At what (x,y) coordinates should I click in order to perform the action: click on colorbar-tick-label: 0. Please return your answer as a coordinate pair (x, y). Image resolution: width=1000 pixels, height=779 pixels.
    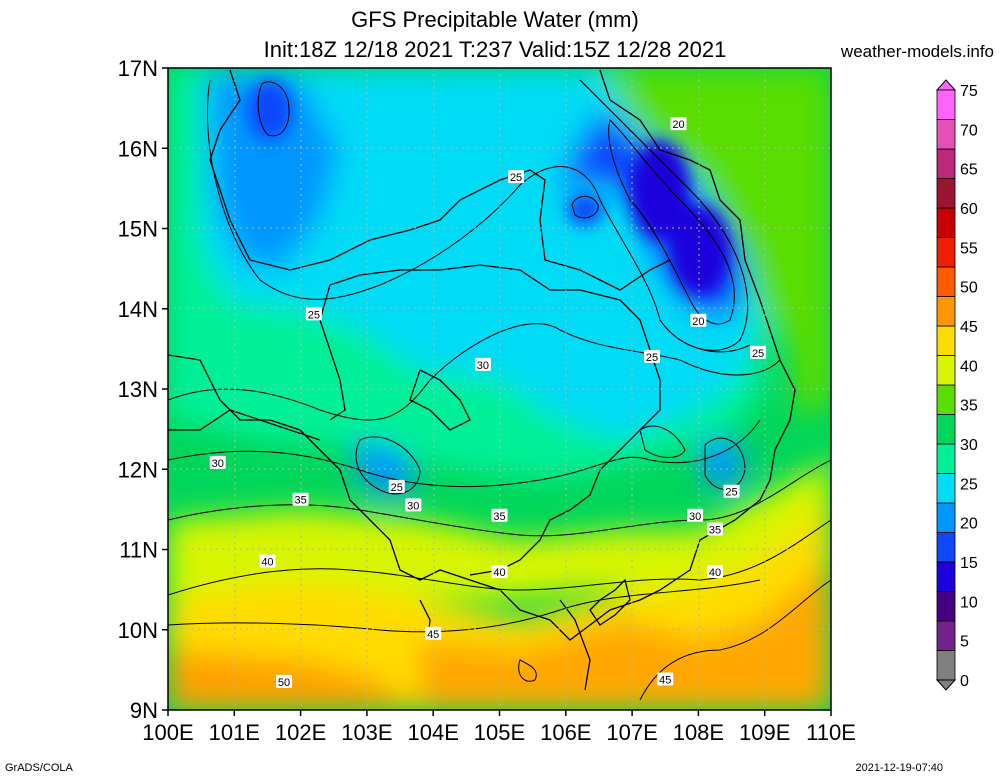
    Looking at the image, I should click on (964, 681).